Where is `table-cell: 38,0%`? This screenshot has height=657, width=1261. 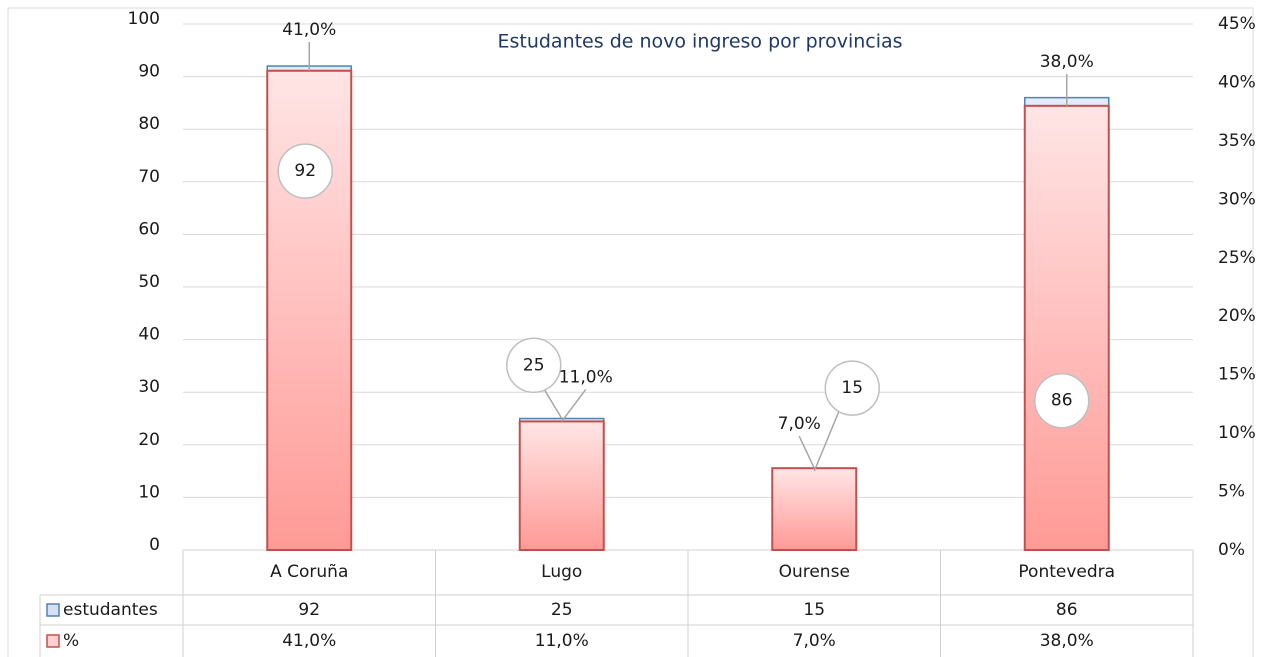
table-cell: 38,0% is located at coordinates (1067, 641).